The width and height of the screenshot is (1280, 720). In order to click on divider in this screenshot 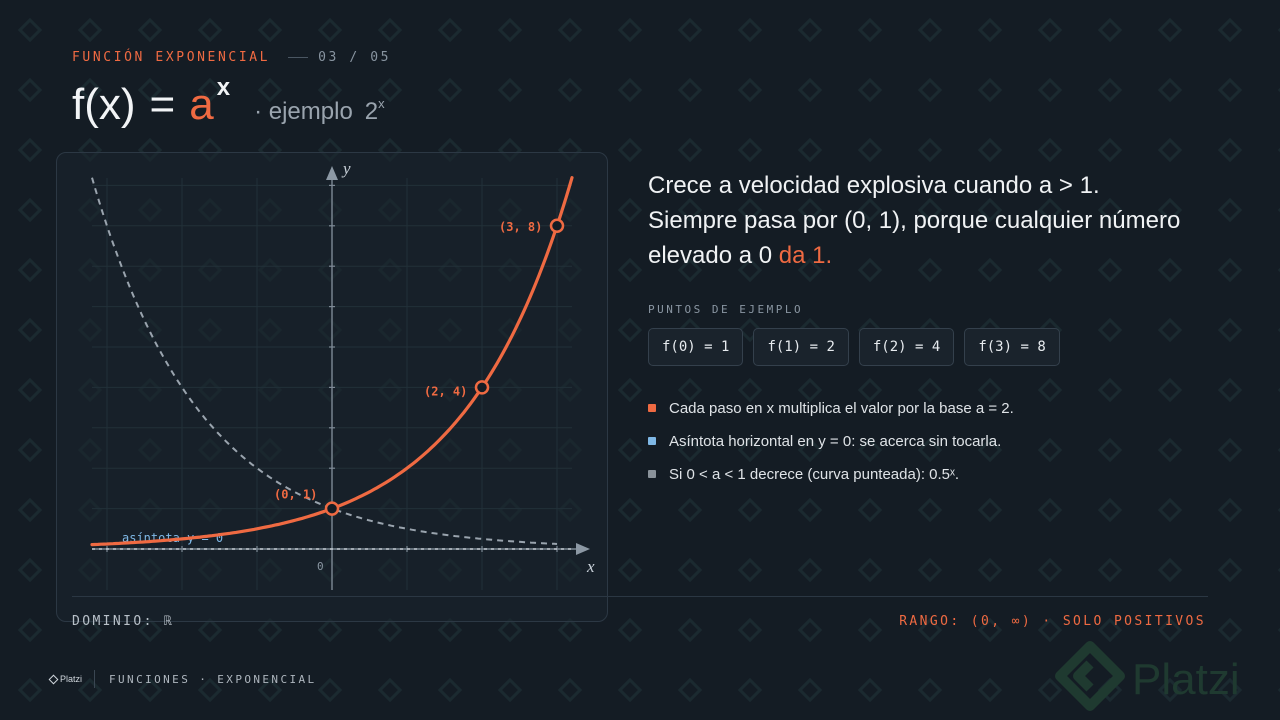, I will do `click(640, 596)`.